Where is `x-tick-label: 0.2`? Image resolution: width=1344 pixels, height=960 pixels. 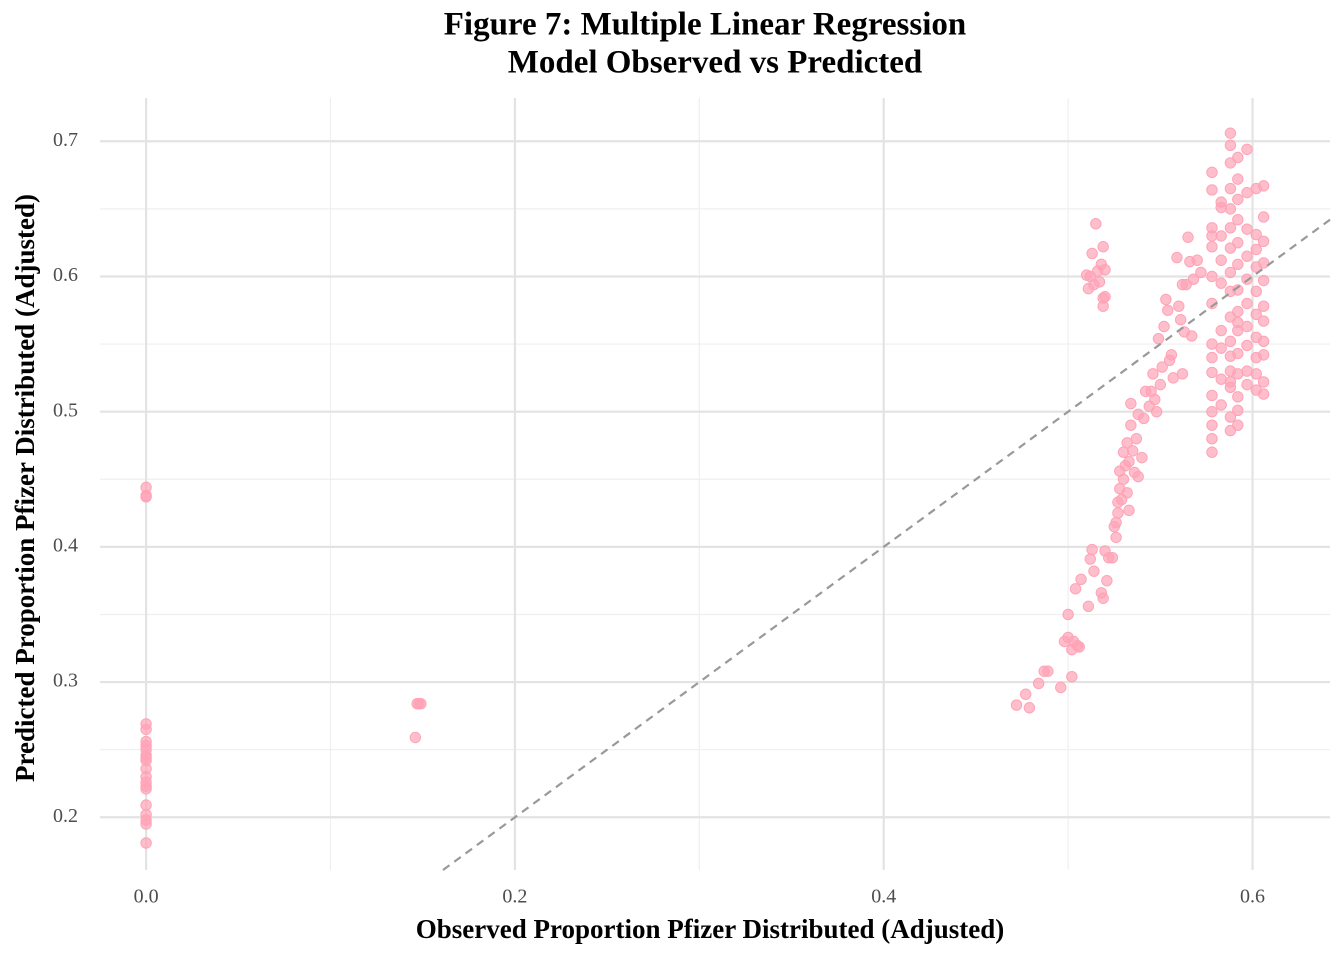
x-tick-label: 0.2 is located at coordinates (514, 897).